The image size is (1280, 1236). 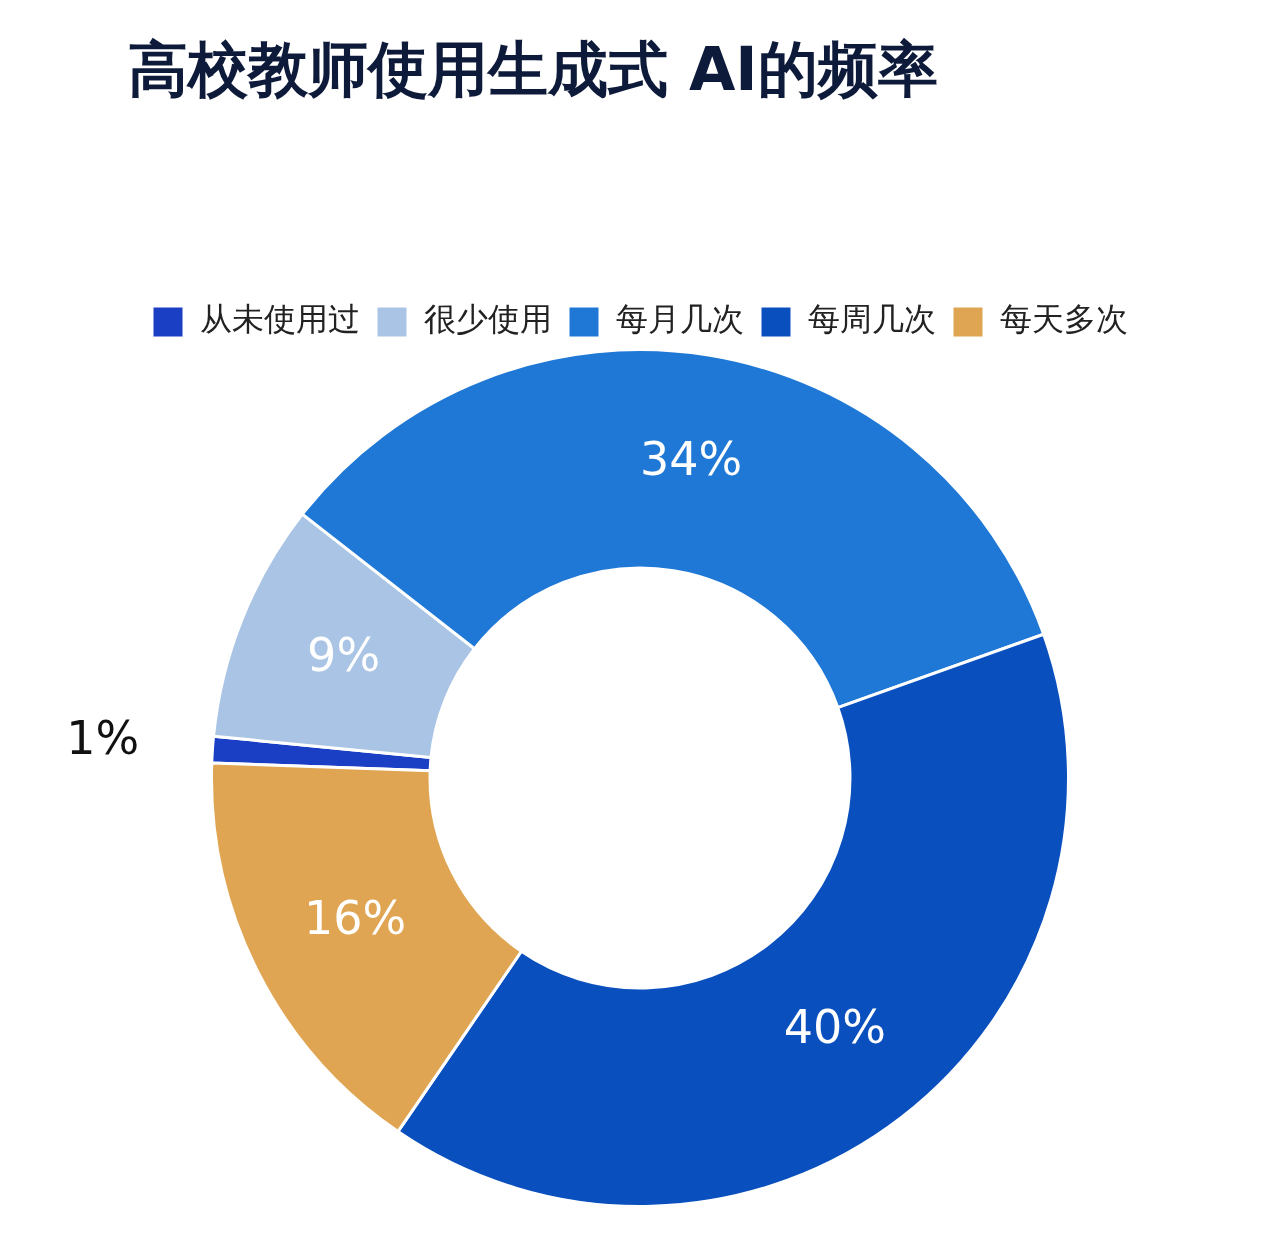 What do you see at coordinates (1064, 319) in the screenshot?
I see `legend-label: 每天多次` at bounding box center [1064, 319].